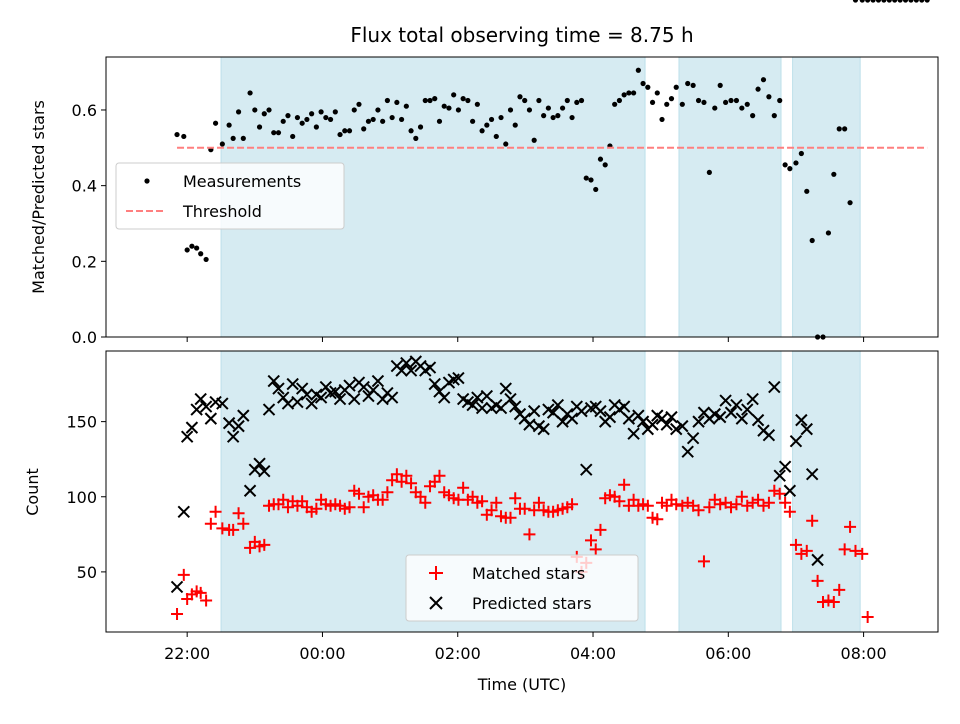  Describe the element at coordinates (38, 197) in the screenshot. I see `ratio-y-axis-label: Matched/Predicted stars` at that location.